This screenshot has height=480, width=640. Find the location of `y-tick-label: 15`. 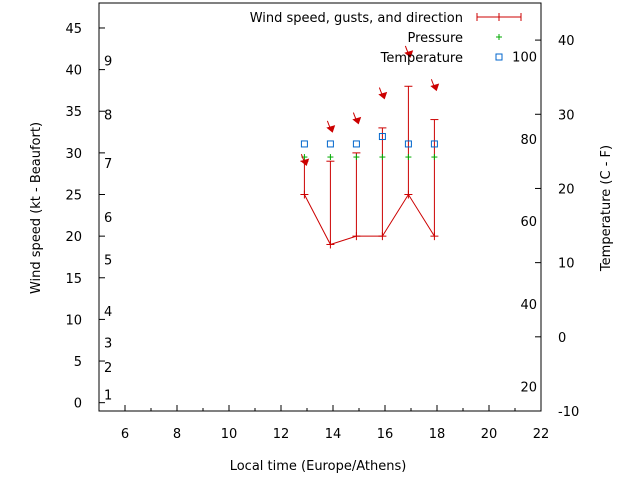

y-tick-label: 15 is located at coordinates (73, 279).